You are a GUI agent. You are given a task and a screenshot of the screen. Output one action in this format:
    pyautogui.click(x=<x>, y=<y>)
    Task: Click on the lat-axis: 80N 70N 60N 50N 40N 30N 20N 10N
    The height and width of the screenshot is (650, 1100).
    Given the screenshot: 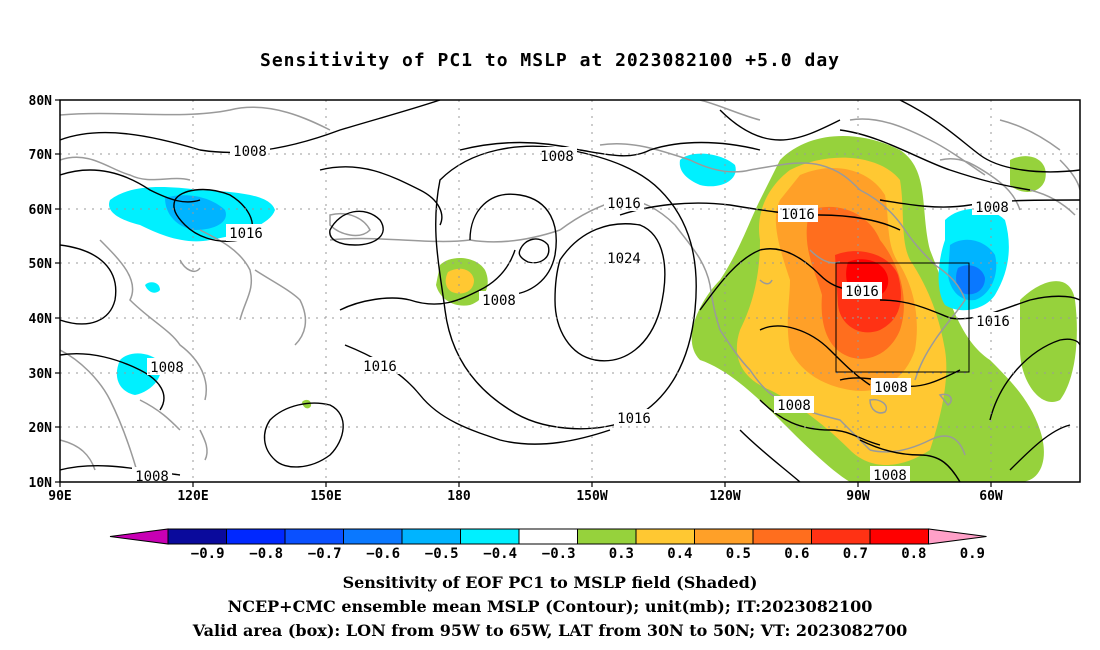 What is the action you would take?
    pyautogui.click(x=44, y=292)
    